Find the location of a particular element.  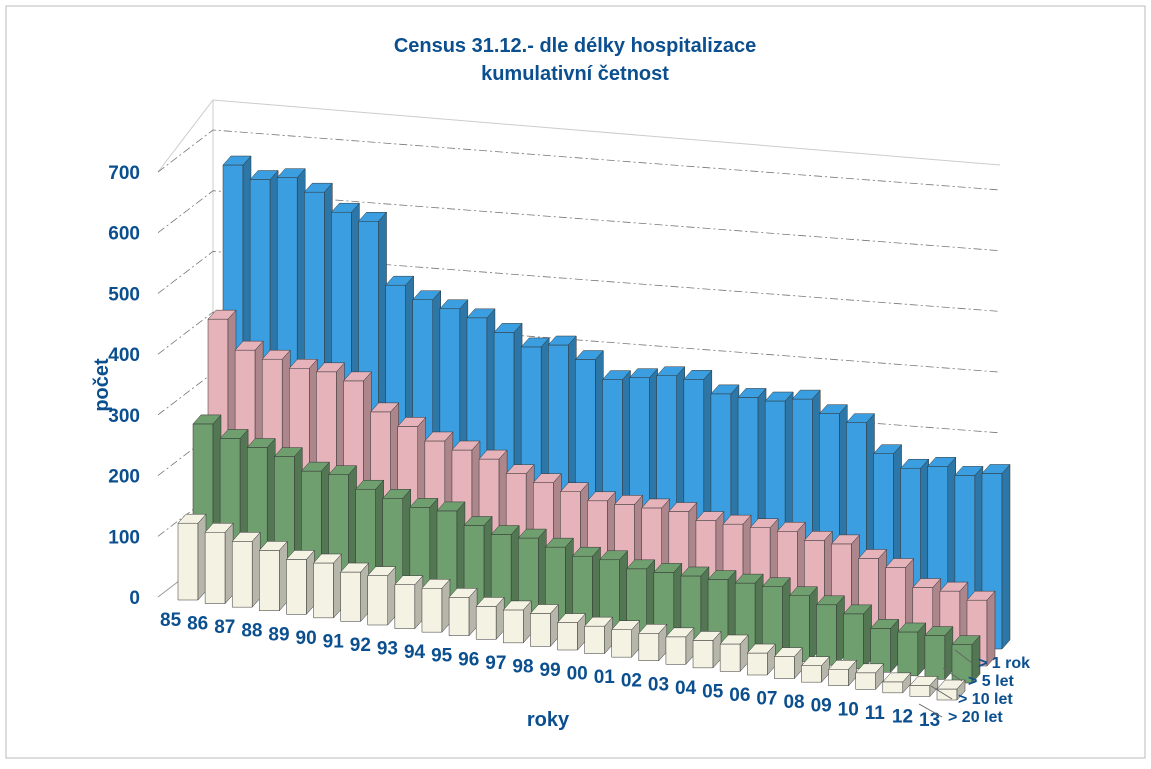

x-tick-label: 97 is located at coordinates (495, 663).